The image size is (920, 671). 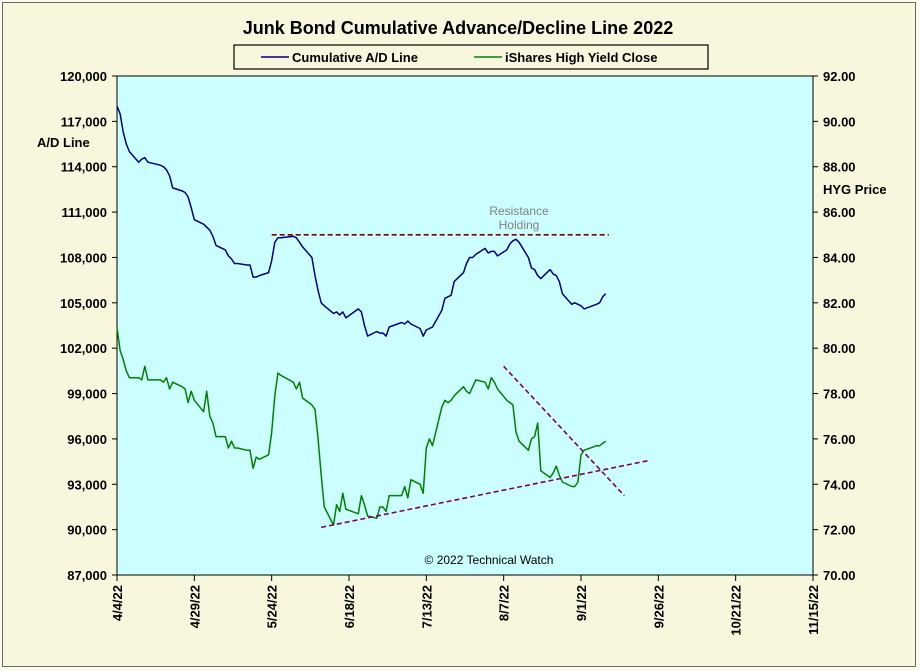 What do you see at coordinates (87, 439) in the screenshot?
I see `left-tick-label: 96,000` at bounding box center [87, 439].